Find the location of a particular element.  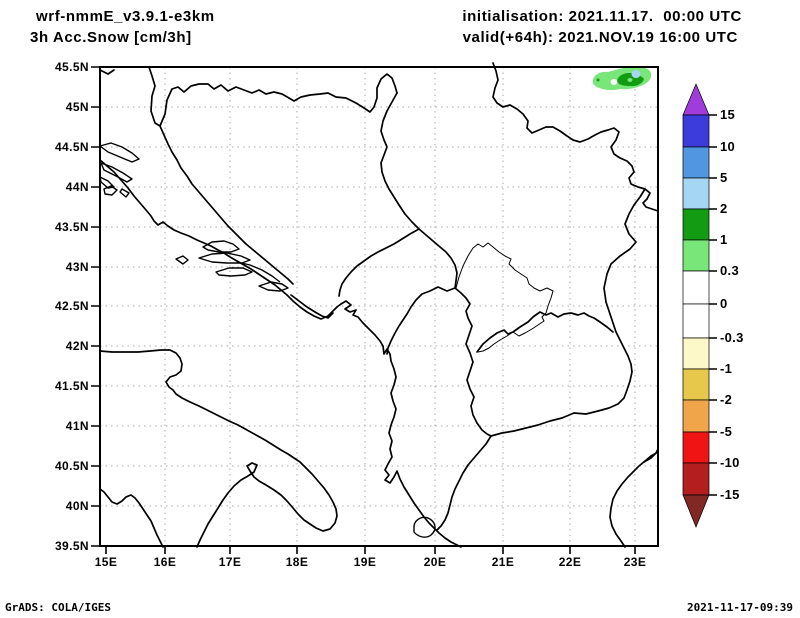

colorbar-label: -2 is located at coordinates (726, 399).